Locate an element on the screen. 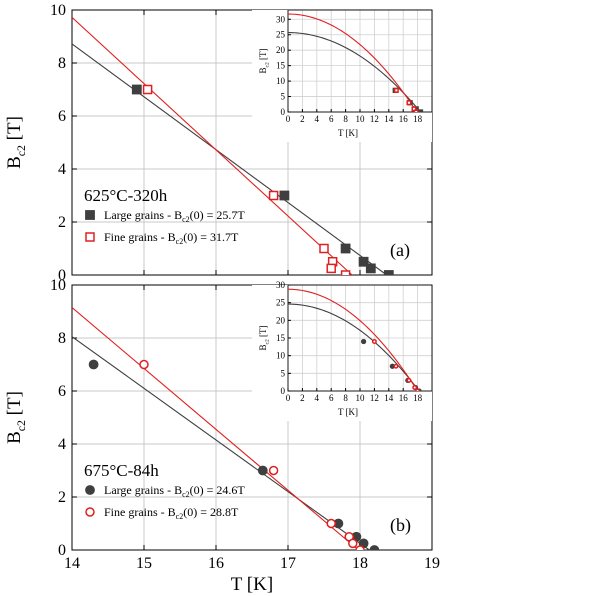  inset-x-tick-label: 0 is located at coordinates (288, 398).